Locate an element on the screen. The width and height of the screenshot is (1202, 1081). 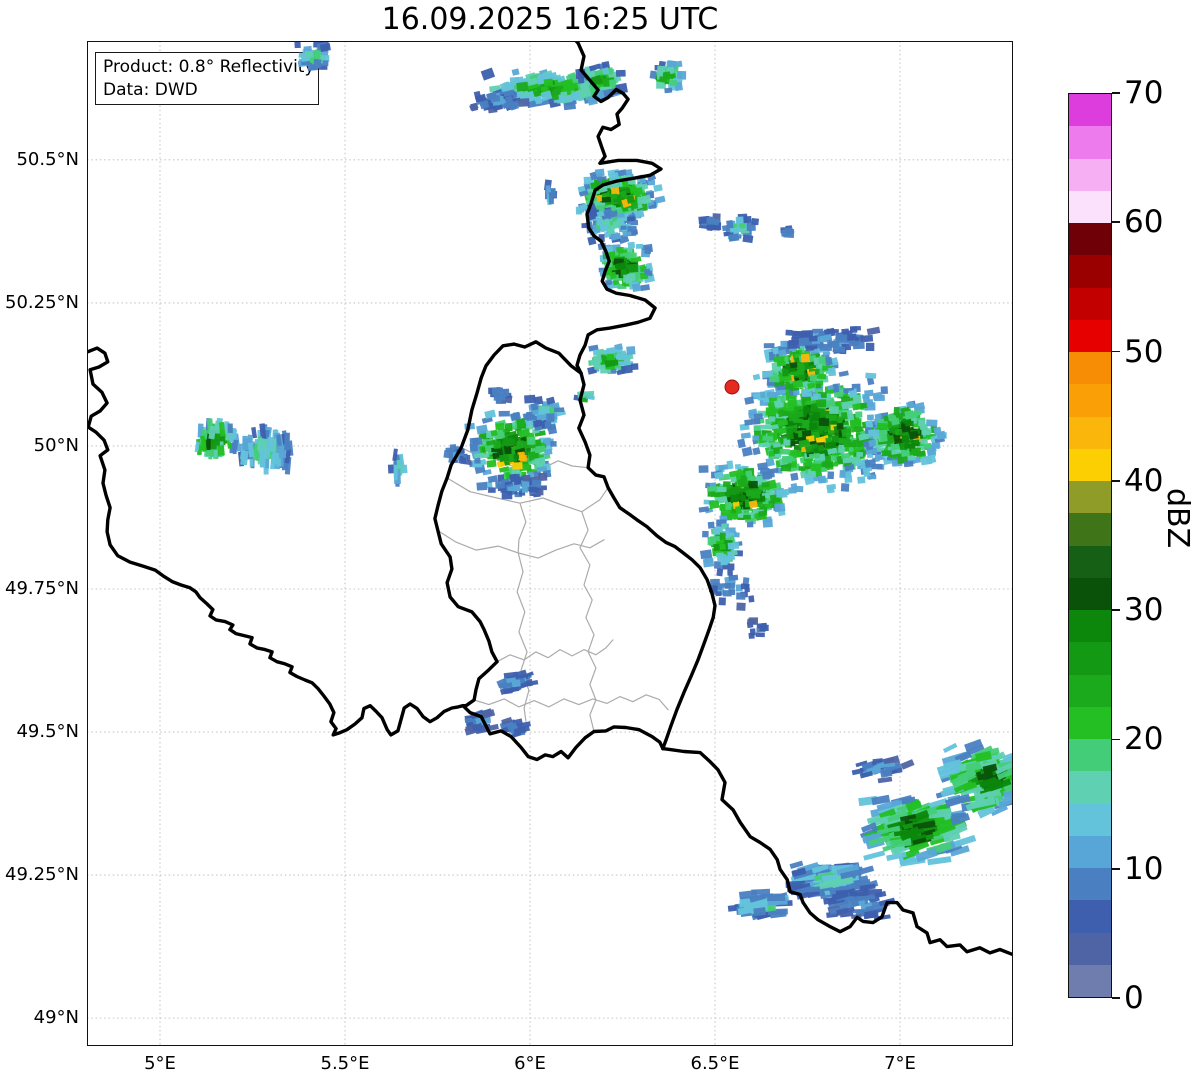
product-annotation-box: Product: 0.8° Reflectivity Data: DWD is located at coordinates (207, 78).